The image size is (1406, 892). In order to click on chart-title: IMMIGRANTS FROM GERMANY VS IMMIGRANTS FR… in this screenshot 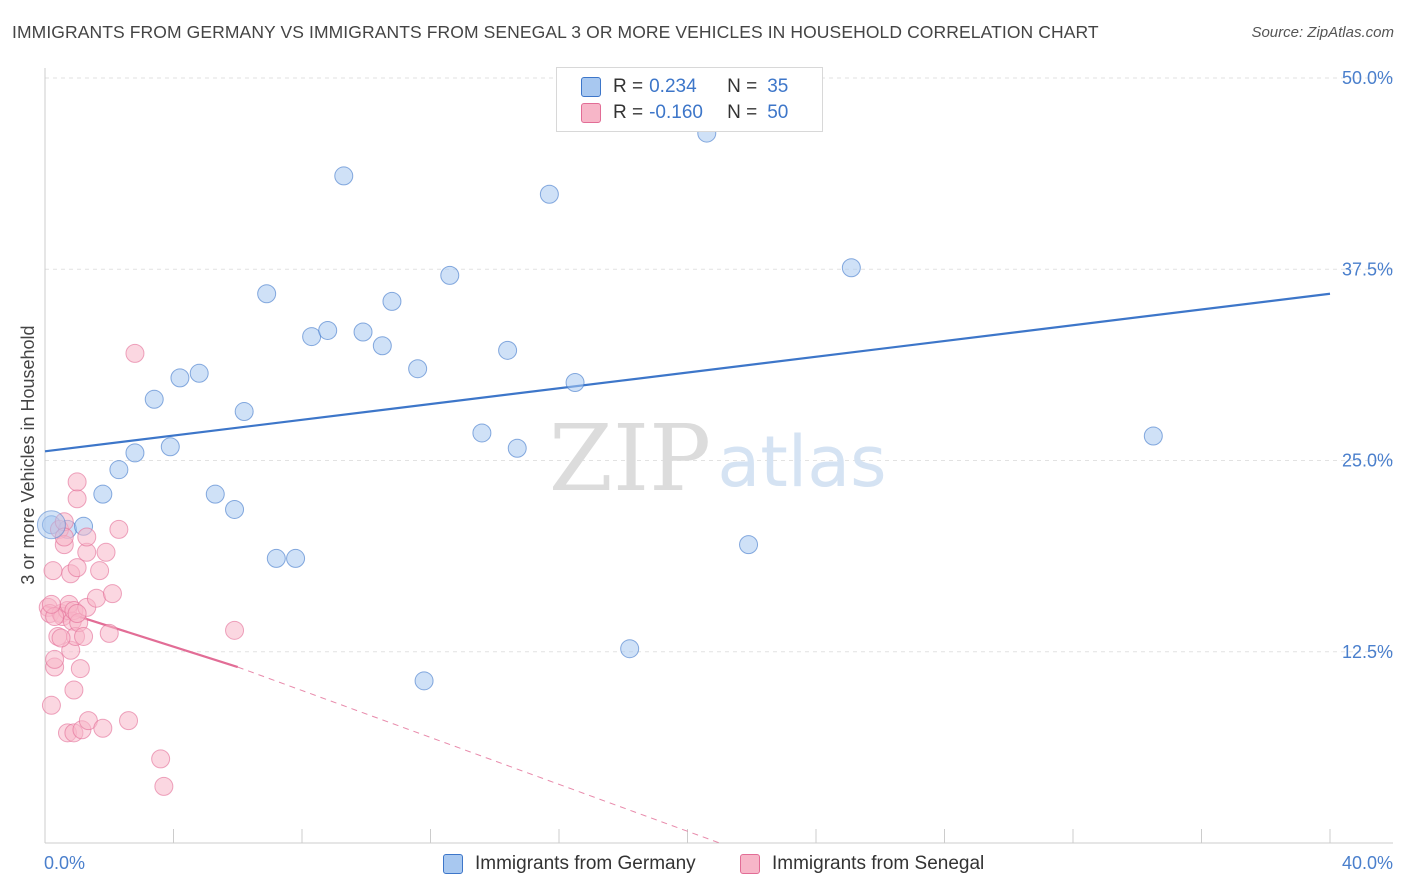, I will do `click(555, 32)`.